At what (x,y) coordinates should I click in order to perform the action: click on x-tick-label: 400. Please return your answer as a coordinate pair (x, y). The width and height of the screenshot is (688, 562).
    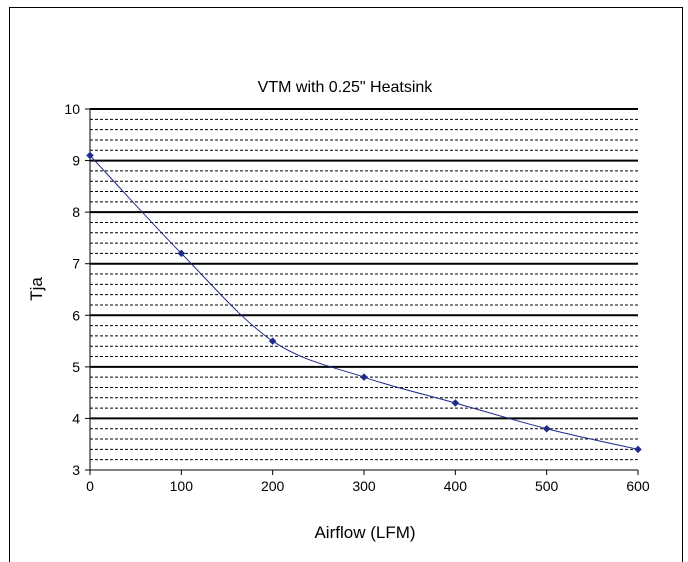
    Looking at the image, I should click on (456, 486).